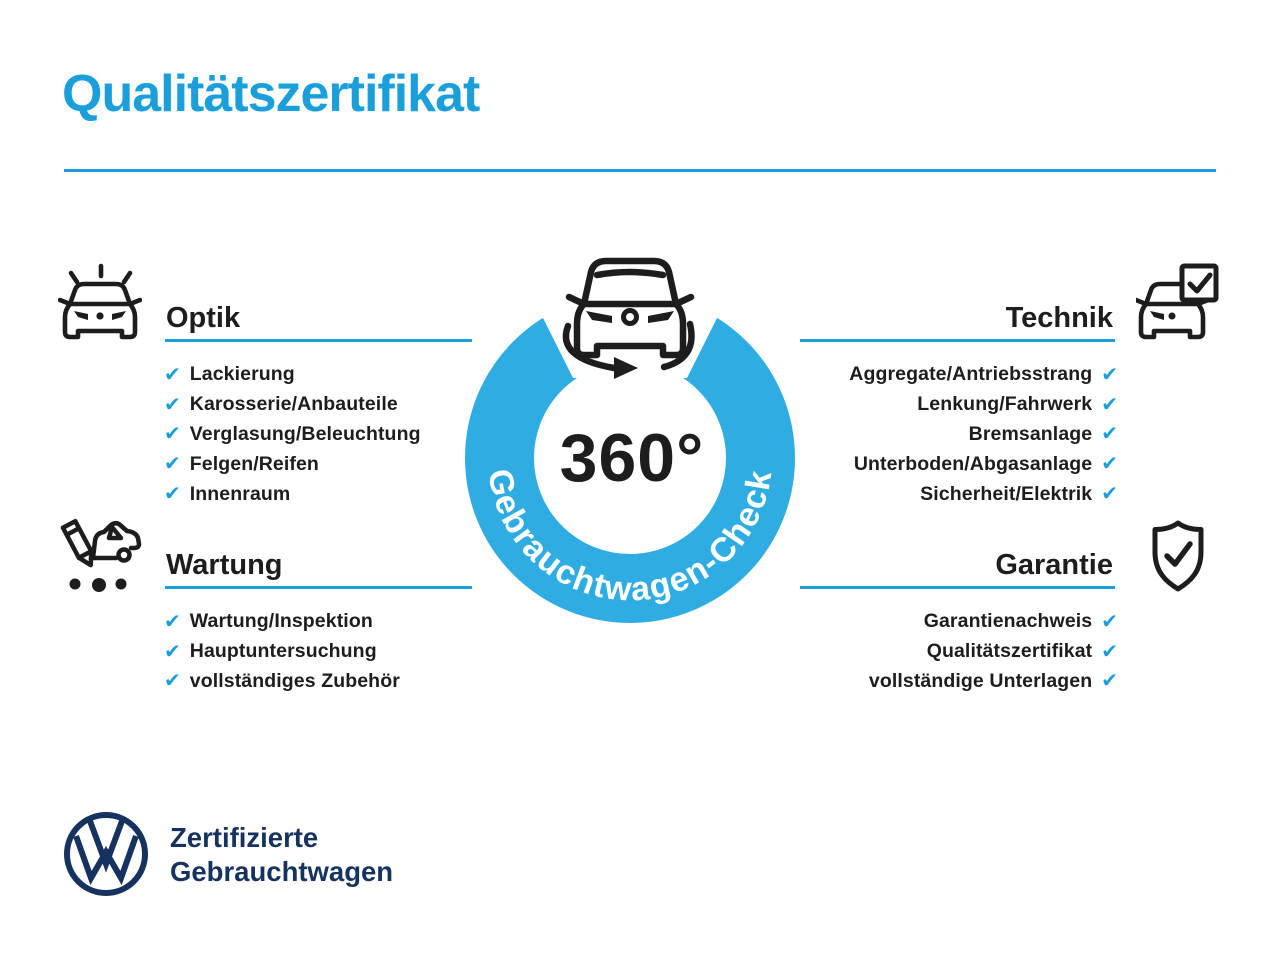  I want to click on list-item-label: Bremsanlage, so click(1030, 433).